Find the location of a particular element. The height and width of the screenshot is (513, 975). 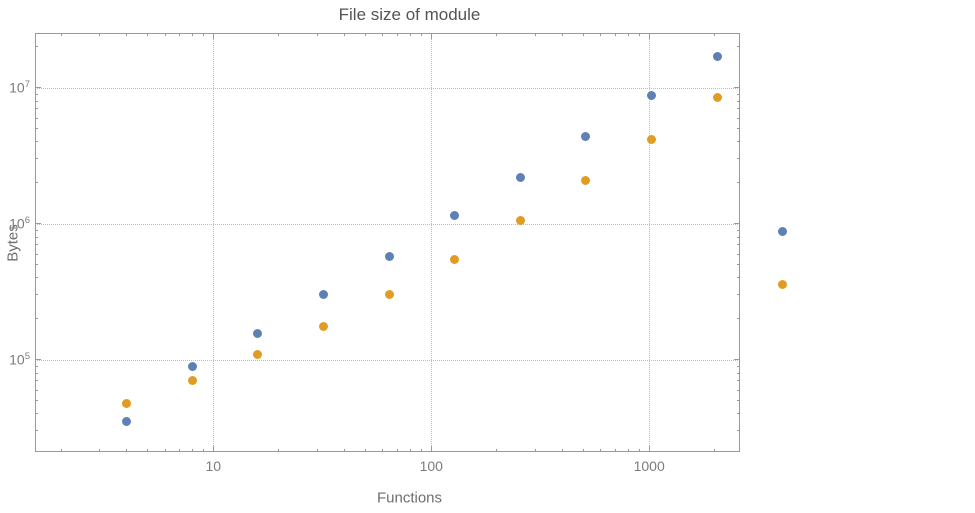

y-tick-base: 10 is located at coordinates (17, 223).